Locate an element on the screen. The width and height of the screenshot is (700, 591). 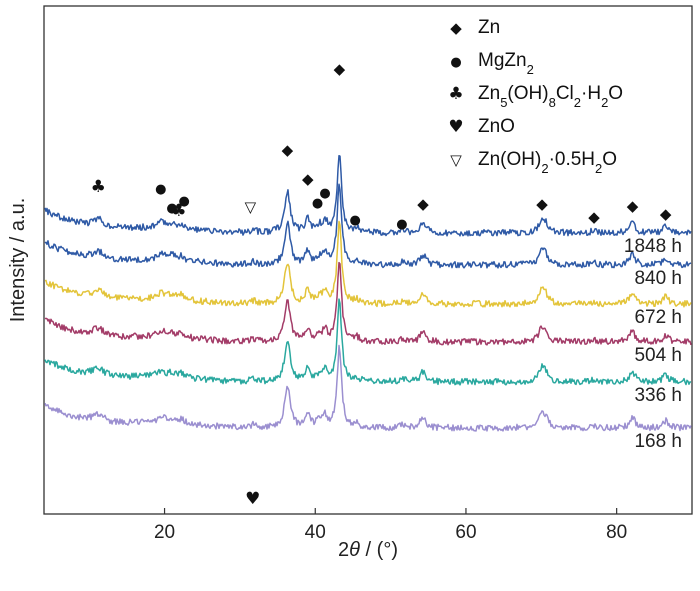
legend-label: Zn is located at coordinates (489, 27).